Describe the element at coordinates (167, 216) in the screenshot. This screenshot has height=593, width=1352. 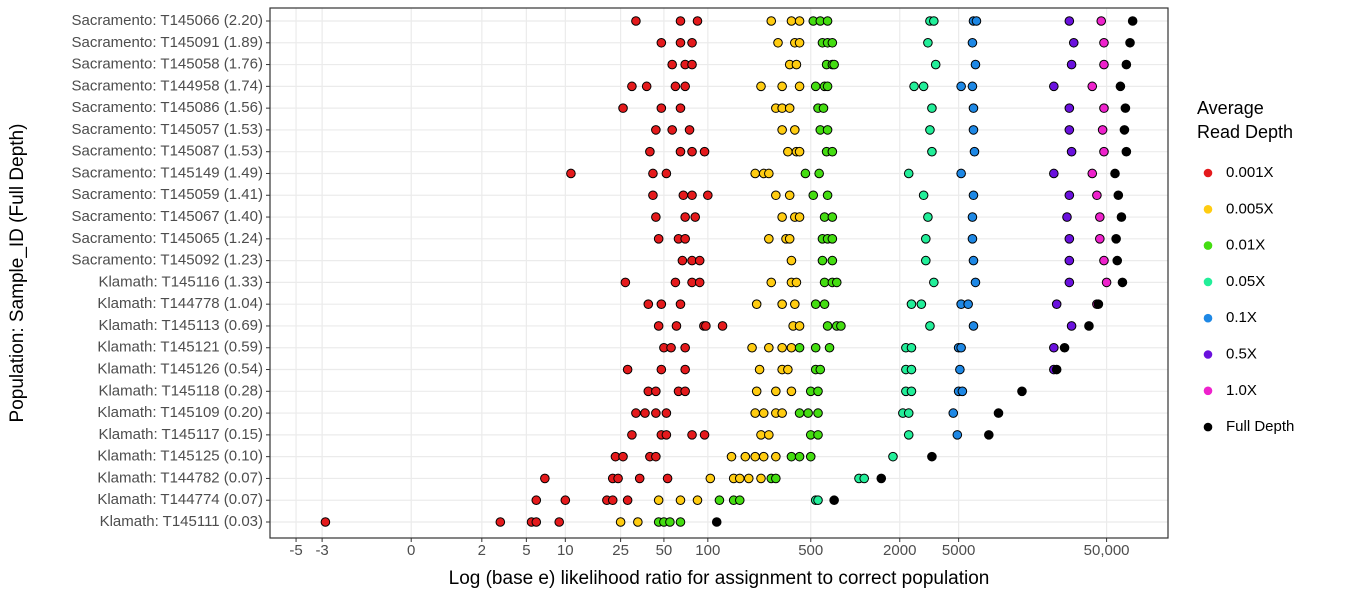
I see `y-tick-label: Sacramento: T145067 (1.40)` at that location.